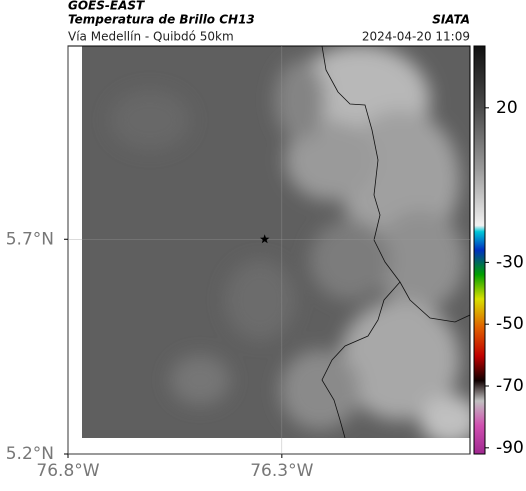 This screenshot has height=491, width=526. I want to click on colorbar-tick-label: -90, so click(510, 448).